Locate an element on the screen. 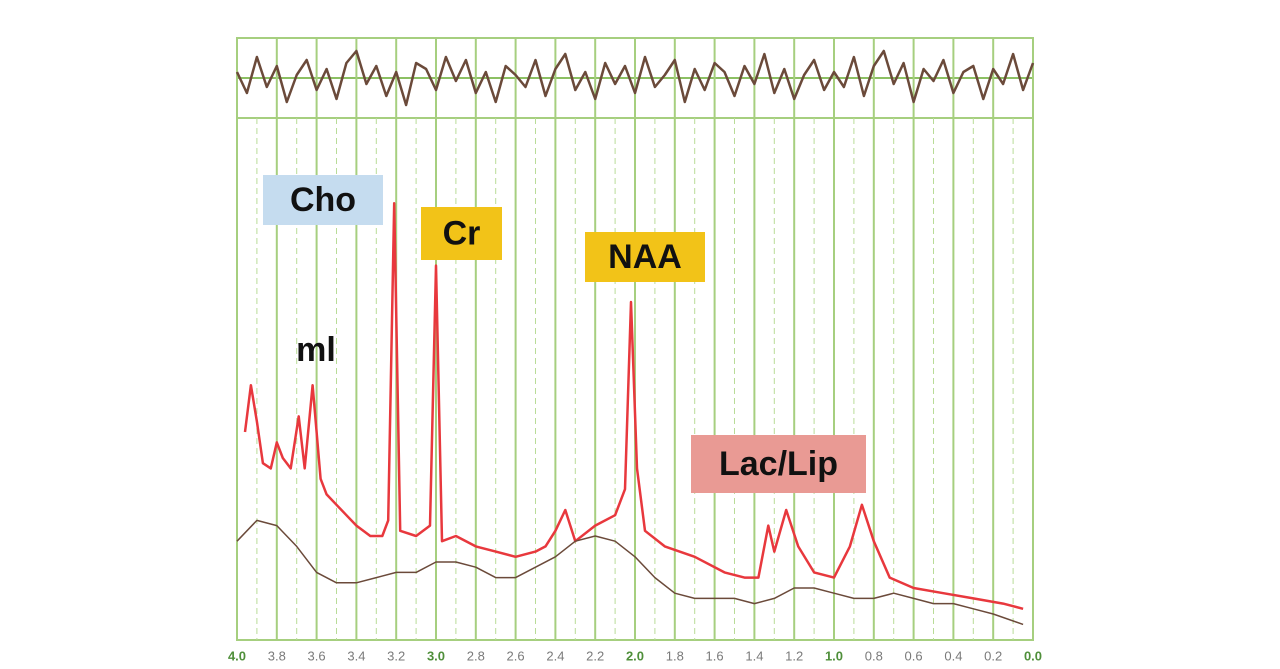 The height and width of the screenshot is (669, 1280). x-tick-label: 3.0 is located at coordinates (436, 655).